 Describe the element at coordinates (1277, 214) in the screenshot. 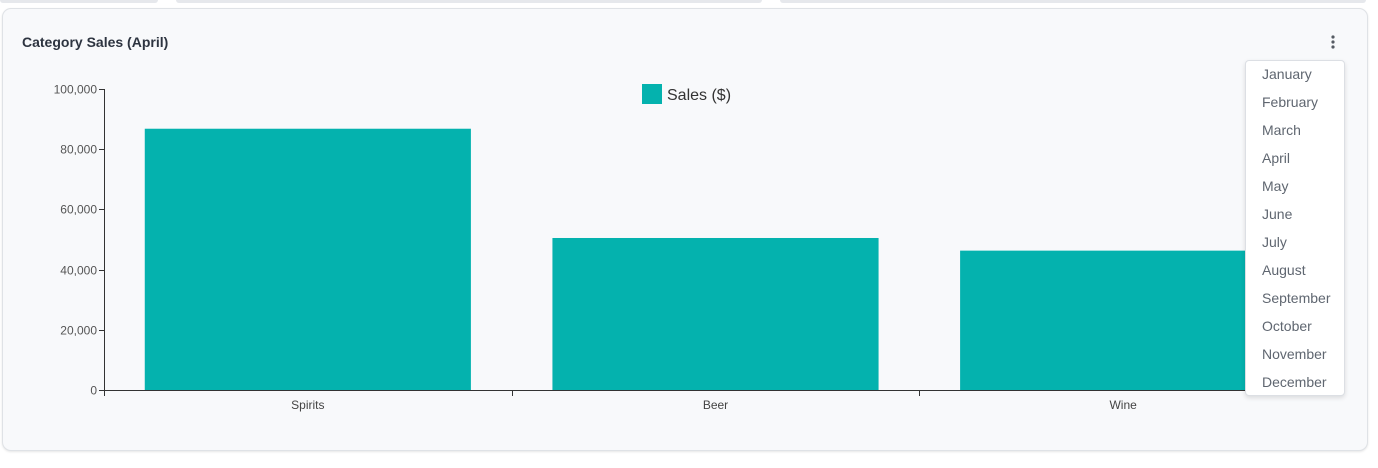

I see `month-option-june: June` at that location.